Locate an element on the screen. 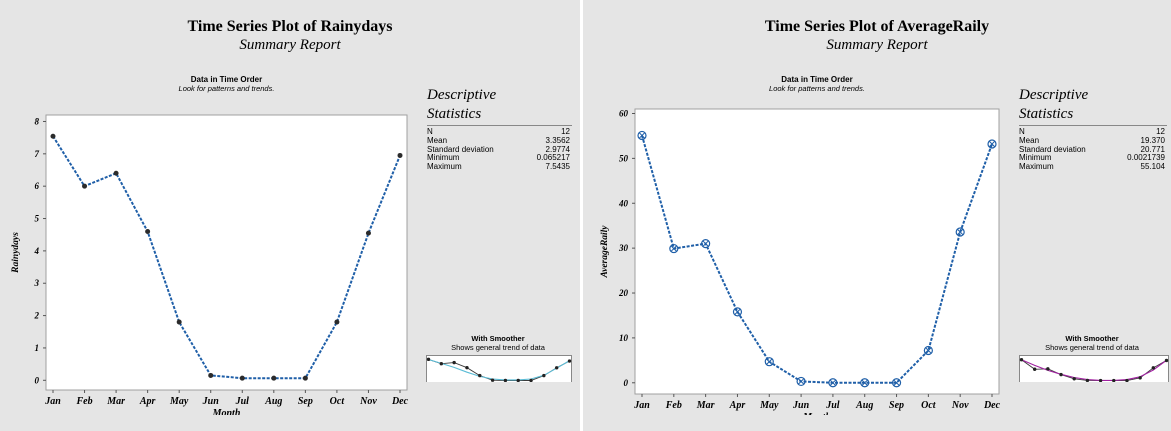 The width and height of the screenshot is (1171, 431). y-tick-label: 1 is located at coordinates (37, 348).